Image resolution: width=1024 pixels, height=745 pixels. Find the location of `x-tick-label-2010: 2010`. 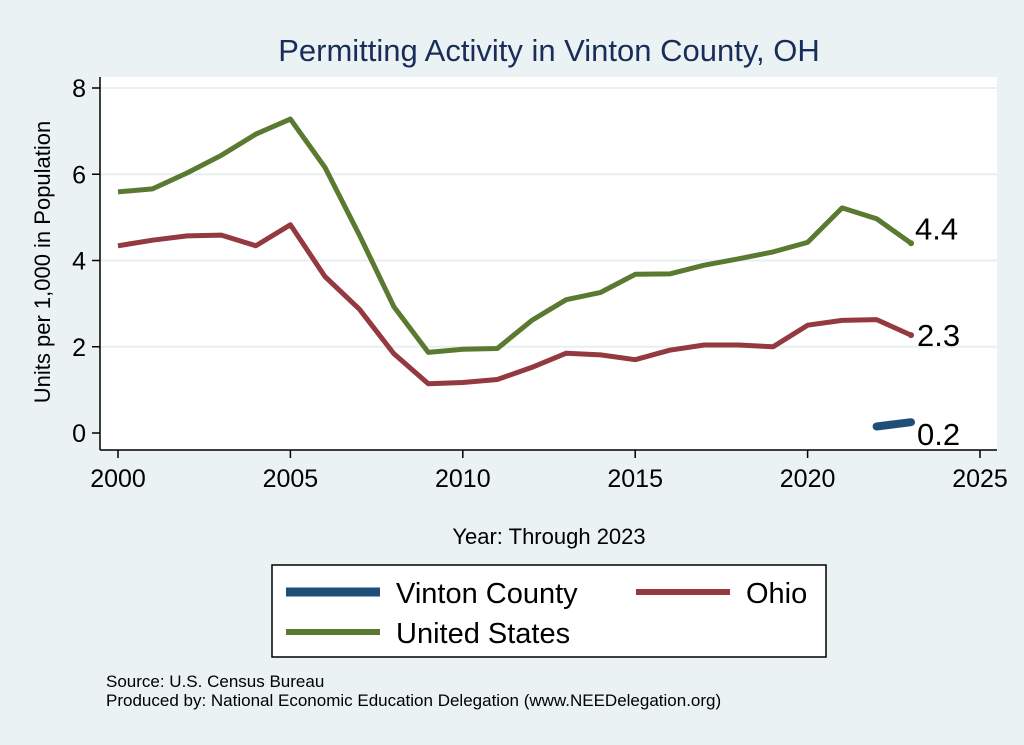

x-tick-label-2010: 2010 is located at coordinates (463, 479).